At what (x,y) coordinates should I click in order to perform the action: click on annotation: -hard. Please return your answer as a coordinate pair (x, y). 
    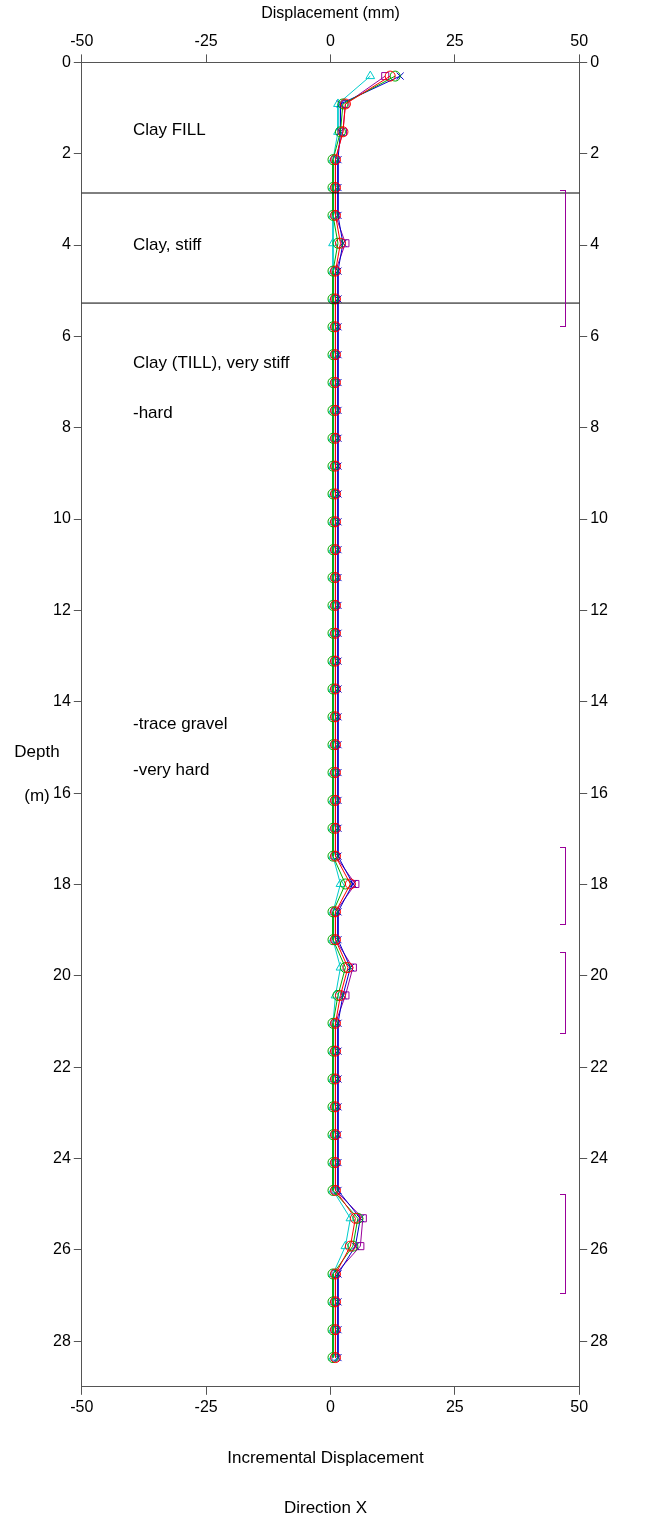
    Looking at the image, I should click on (153, 413).